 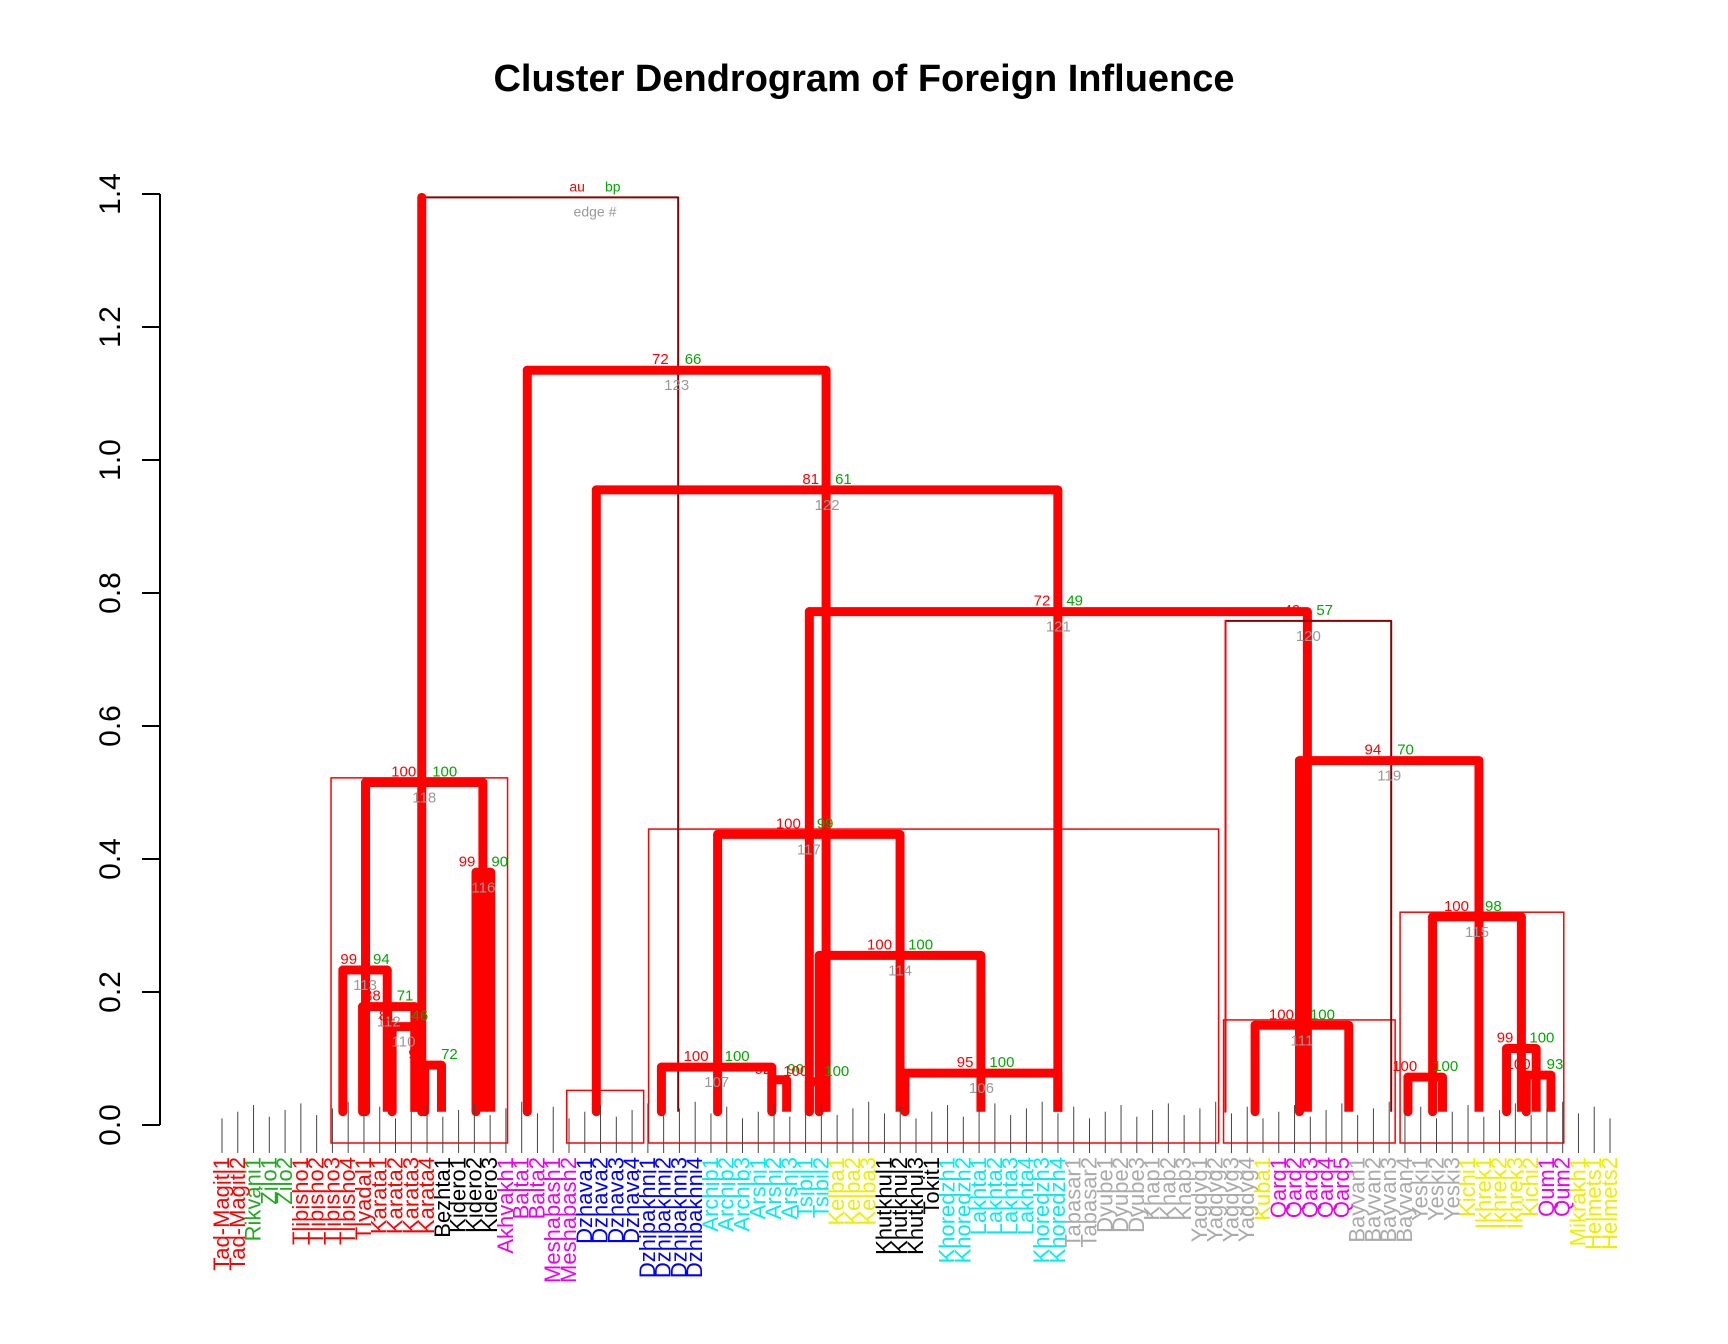 What do you see at coordinates (825, 823) in the screenshot?
I see `bp-value: 99` at bounding box center [825, 823].